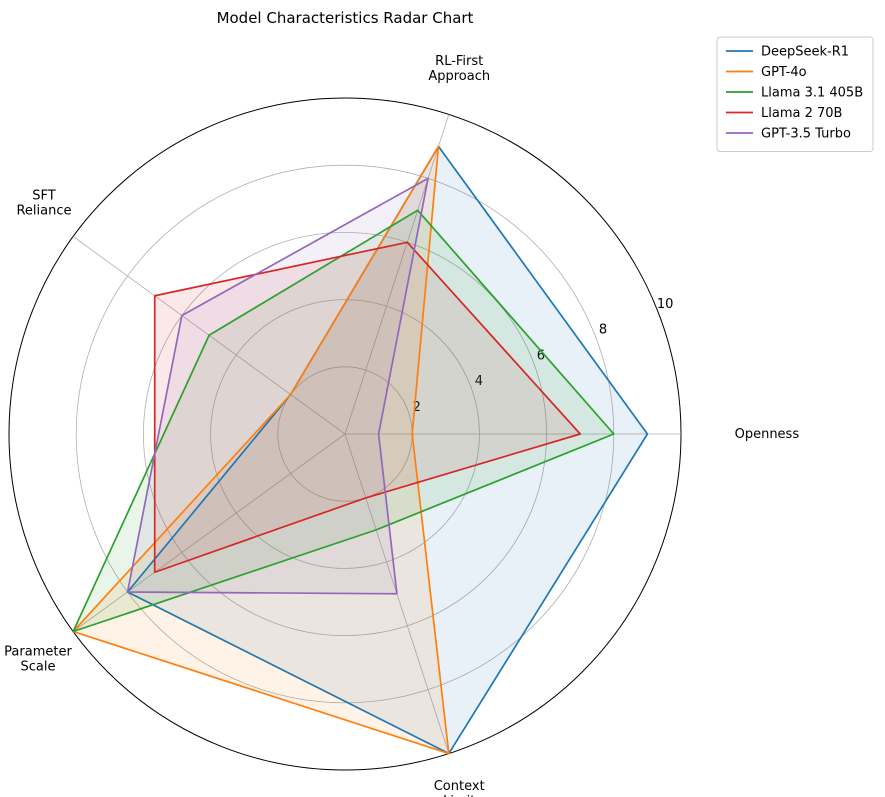  Describe the element at coordinates (541, 355) in the screenshot. I see `radial-tick-label: 6` at that location.